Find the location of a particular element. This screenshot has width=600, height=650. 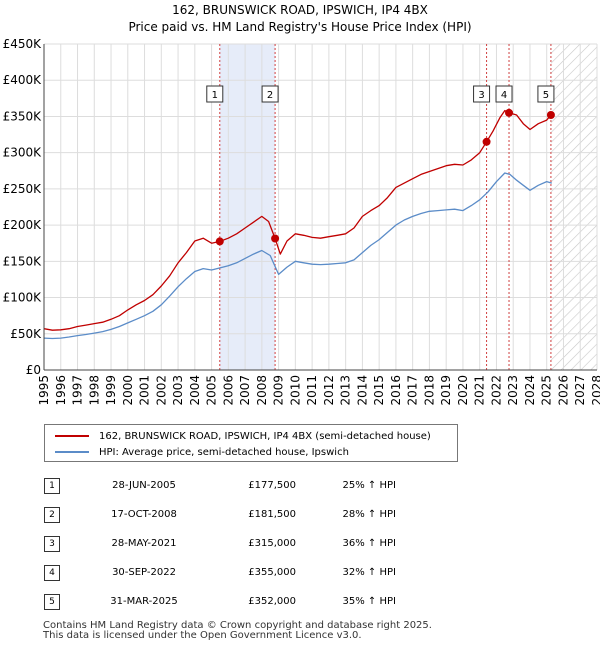

x-tick-label: 2025 is located at coordinates (547, 390).